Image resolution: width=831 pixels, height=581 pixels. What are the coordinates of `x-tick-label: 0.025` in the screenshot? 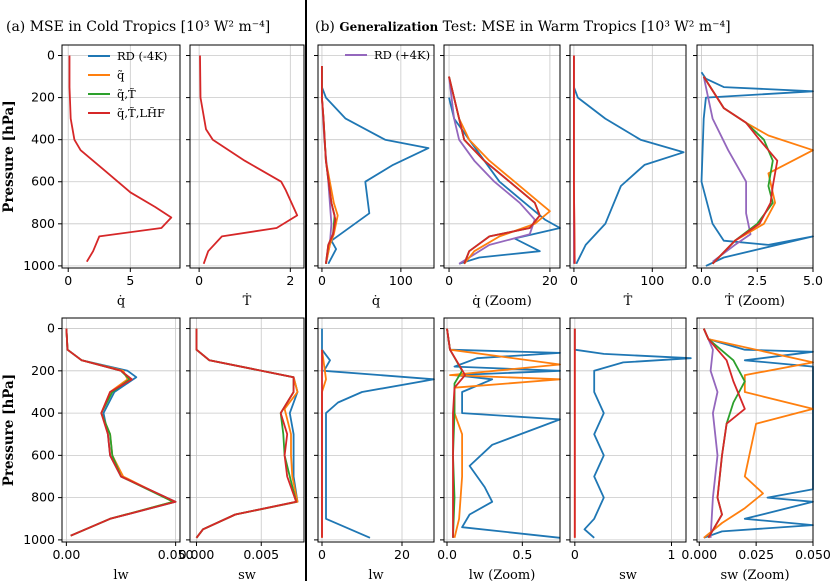 It's located at (756, 554).